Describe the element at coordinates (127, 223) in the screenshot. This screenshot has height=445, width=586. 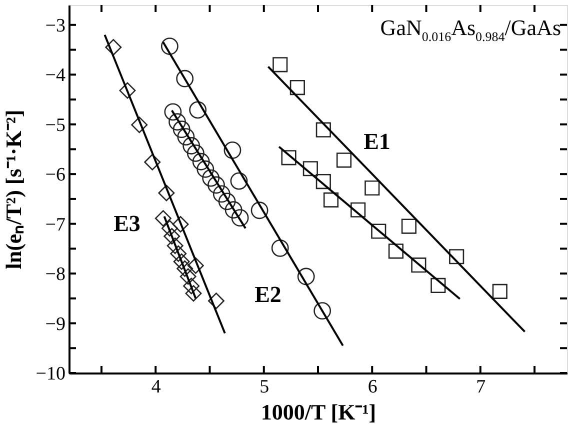
I see `annotation: E3` at that location.